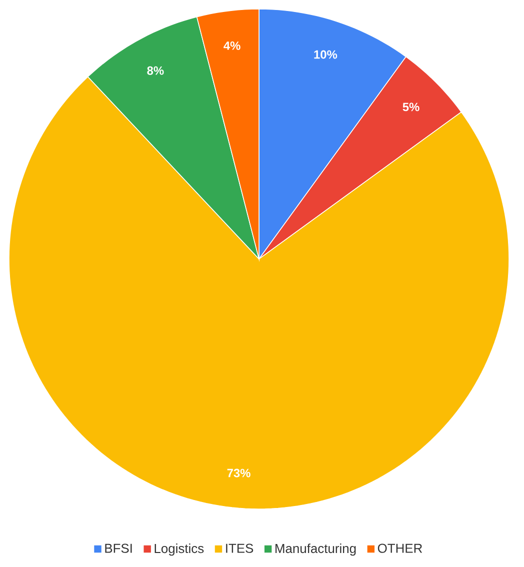  I want to click on legend-label: ITES, so click(240, 548).